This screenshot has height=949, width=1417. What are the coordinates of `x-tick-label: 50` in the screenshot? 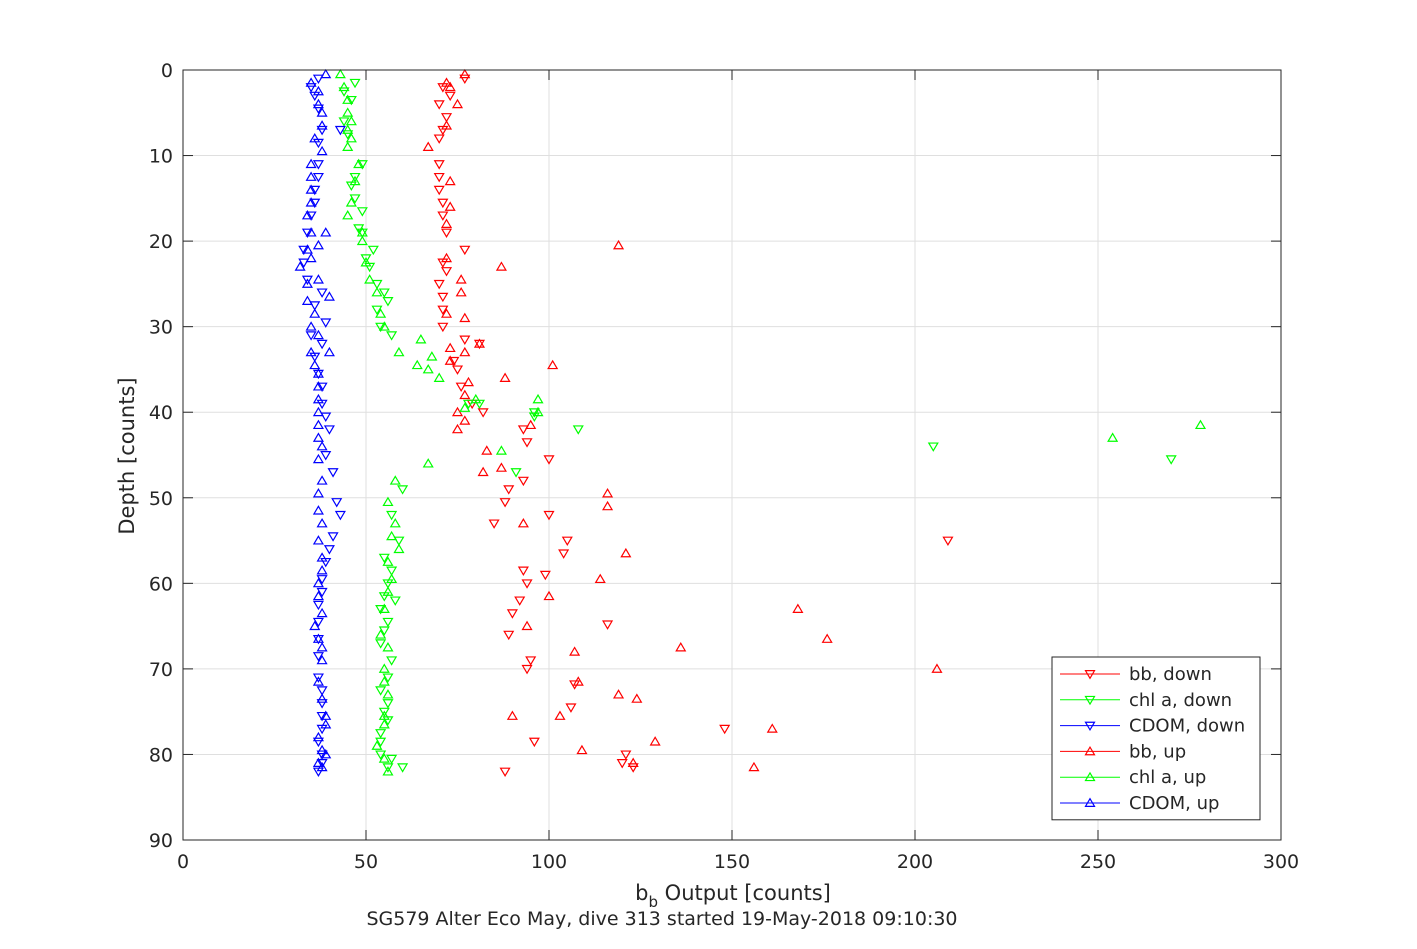 It's located at (366, 862).